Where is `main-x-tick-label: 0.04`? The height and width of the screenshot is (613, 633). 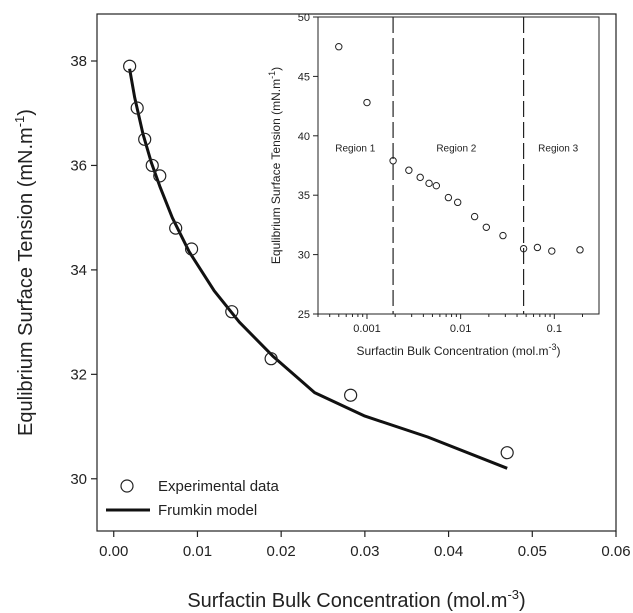 main-x-tick-label: 0.04 is located at coordinates (448, 551).